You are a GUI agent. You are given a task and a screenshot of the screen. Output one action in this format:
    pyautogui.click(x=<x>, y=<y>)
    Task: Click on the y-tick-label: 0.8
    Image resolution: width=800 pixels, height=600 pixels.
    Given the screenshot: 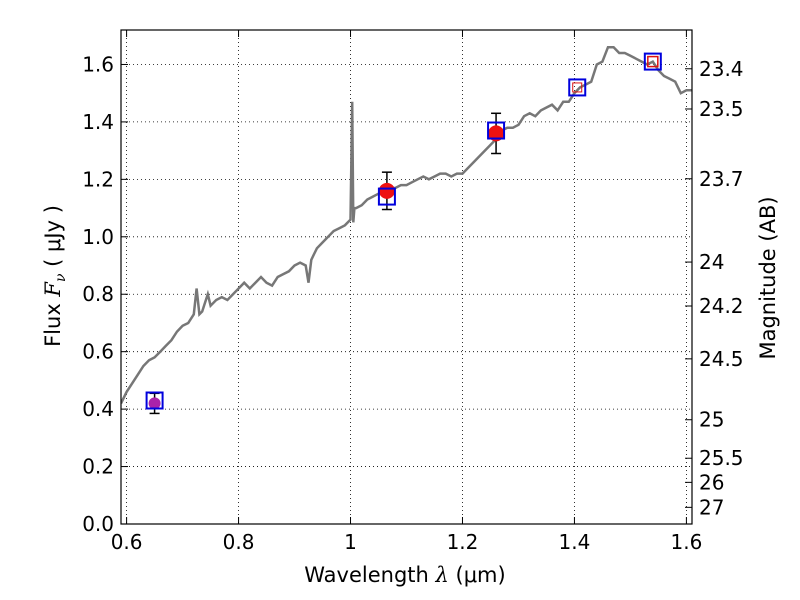 What is the action you would take?
    pyautogui.click(x=98, y=294)
    